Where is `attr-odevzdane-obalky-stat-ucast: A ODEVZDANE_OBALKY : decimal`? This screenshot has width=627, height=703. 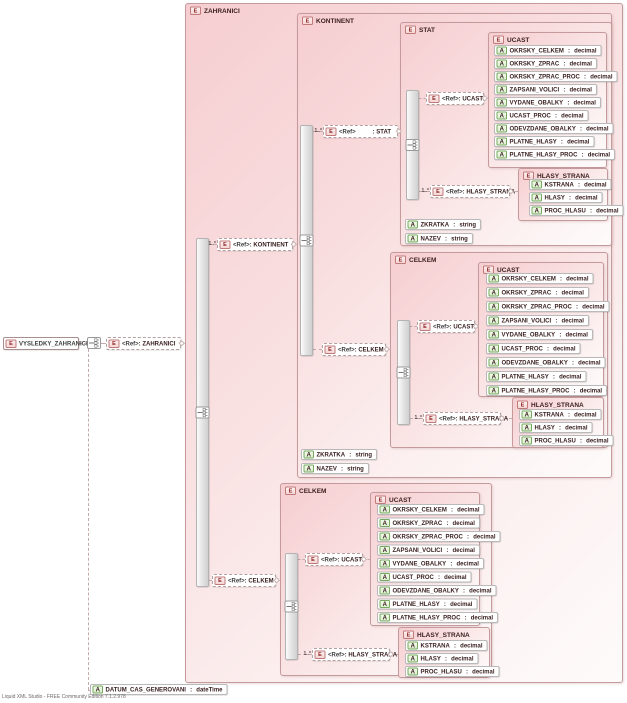
attr-odevzdane-obalky-stat-ucast: A ODEVZDANE_OBALKY : decimal is located at coordinates (554, 128).